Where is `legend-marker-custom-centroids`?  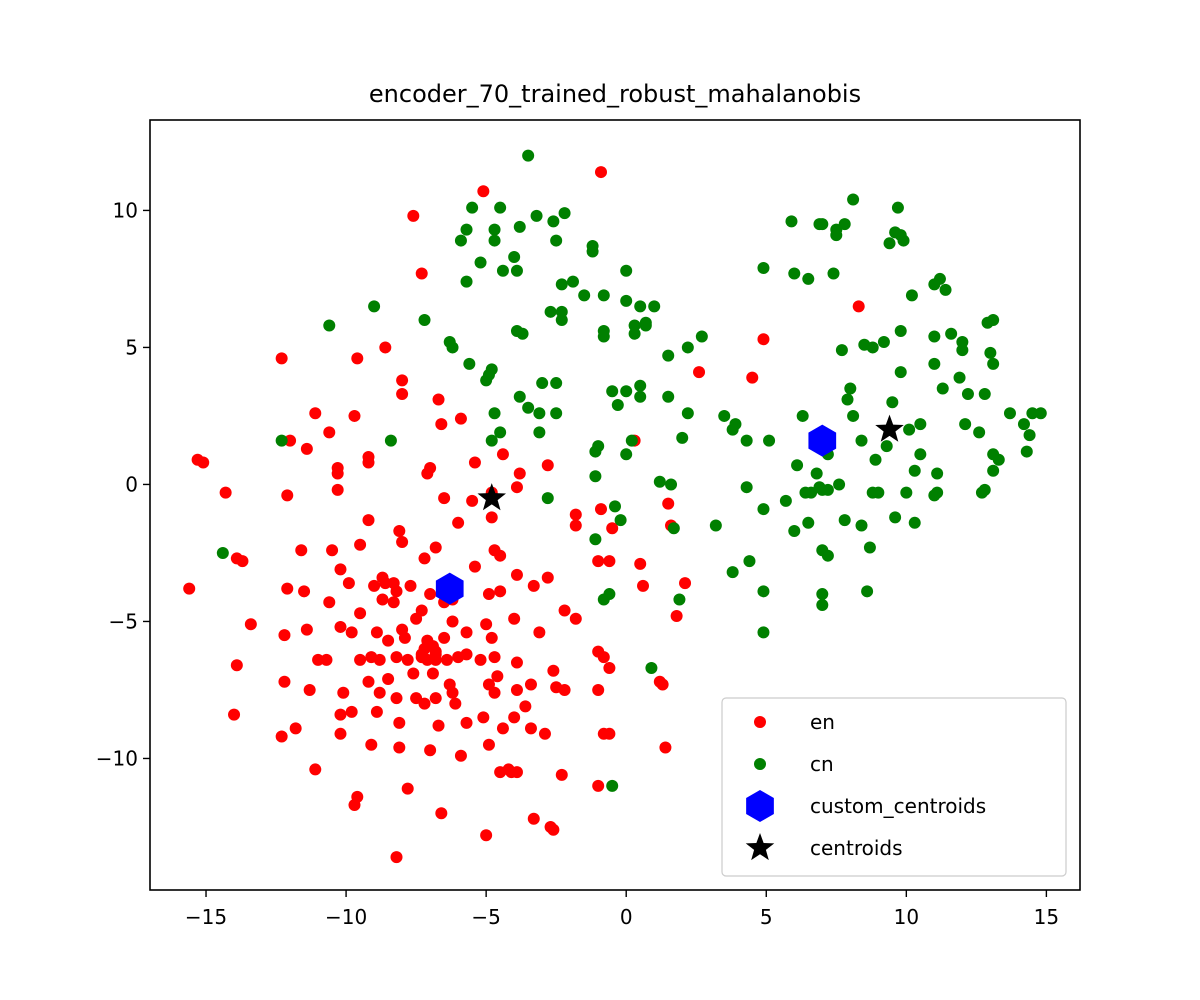 legend-marker-custom-centroids is located at coordinates (760, 806).